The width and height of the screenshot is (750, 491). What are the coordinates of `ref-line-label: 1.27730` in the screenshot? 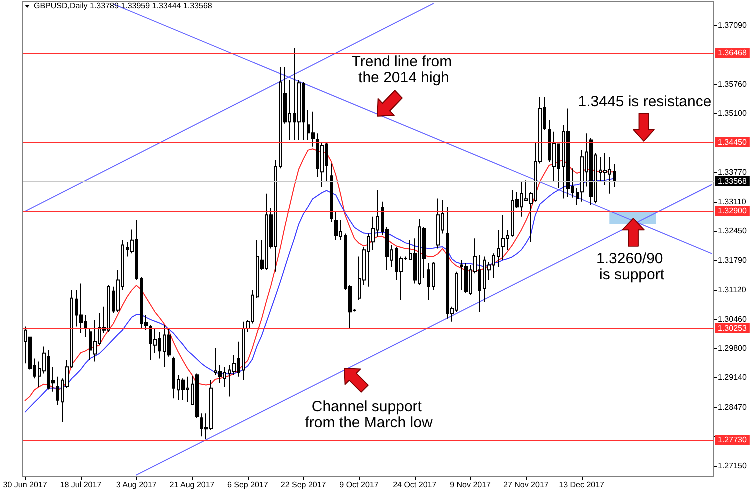 It's located at (733, 440).